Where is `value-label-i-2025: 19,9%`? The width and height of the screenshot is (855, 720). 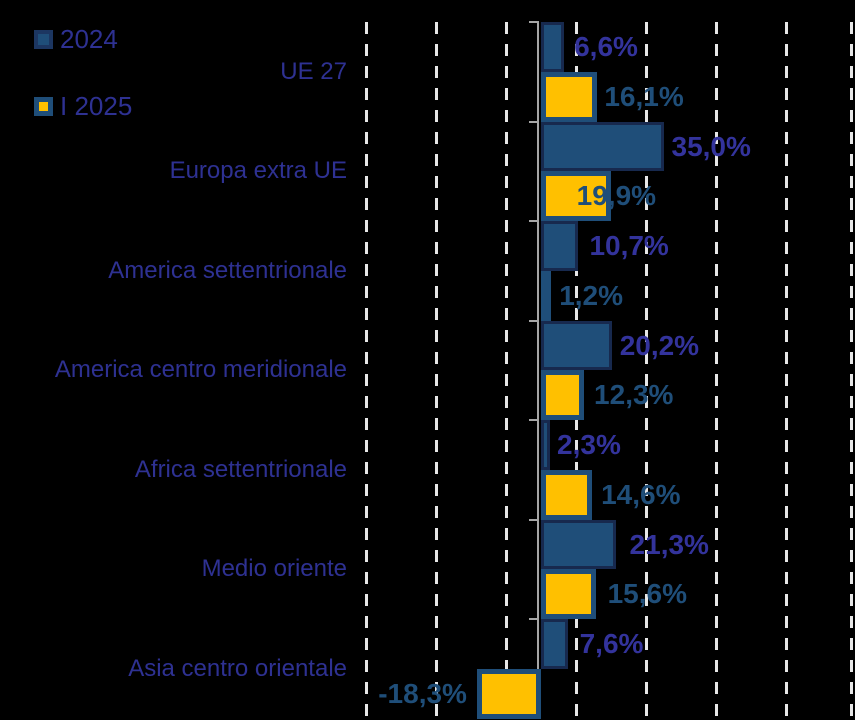
value-label-i-2025: 19,9% is located at coordinates (616, 196).